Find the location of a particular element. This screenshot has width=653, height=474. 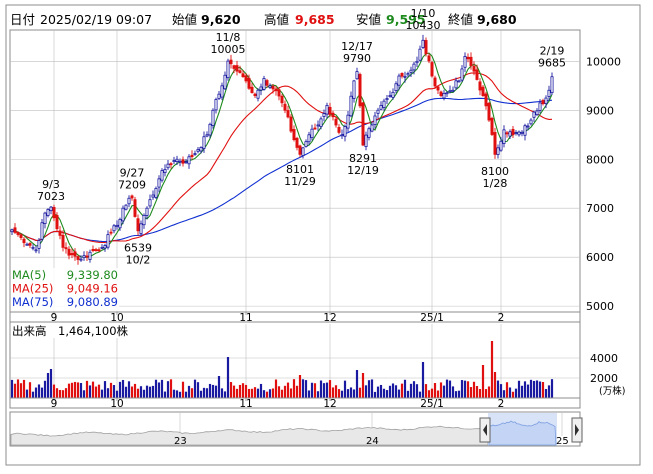

annotation-date: 11/8 is located at coordinates (228, 37).